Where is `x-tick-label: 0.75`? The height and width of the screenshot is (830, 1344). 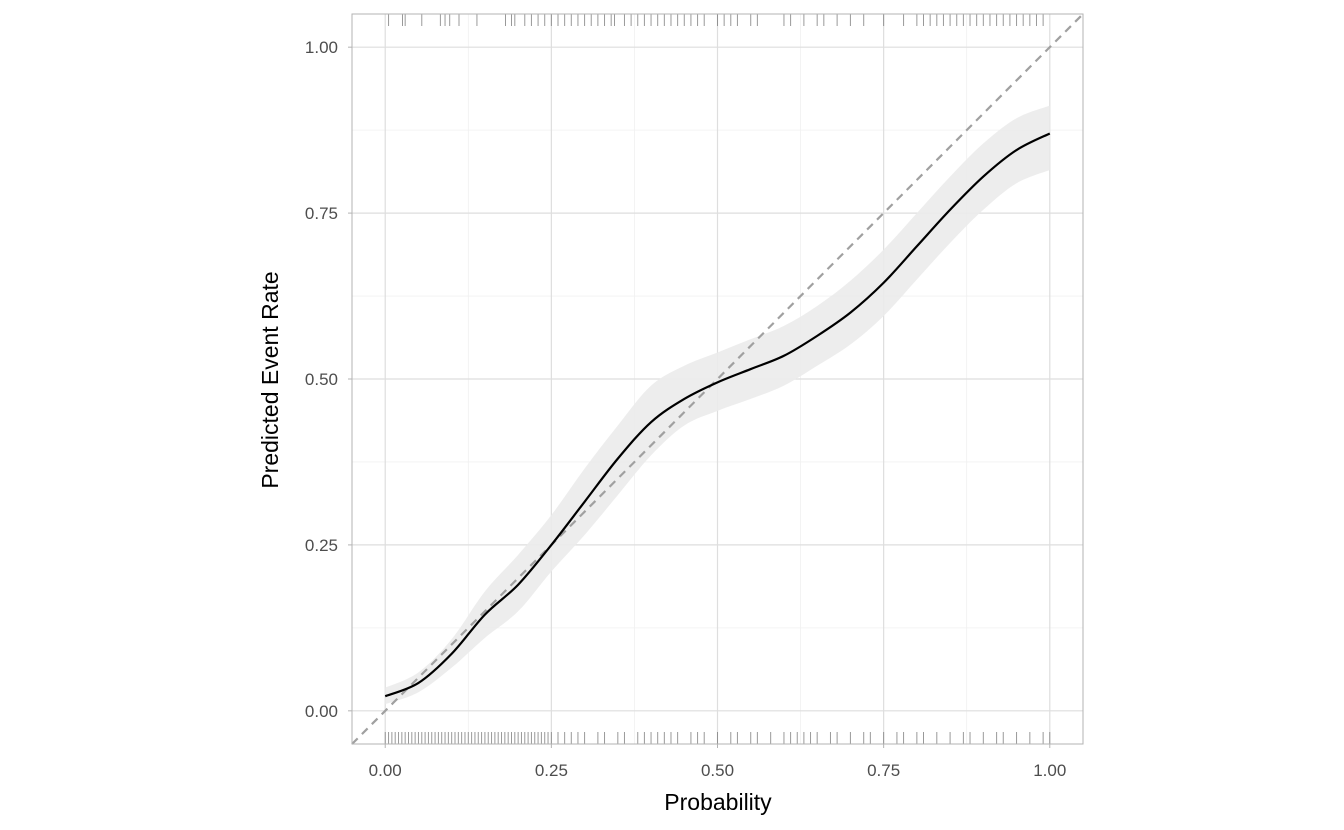
x-tick-label: 0.75 is located at coordinates (883, 770).